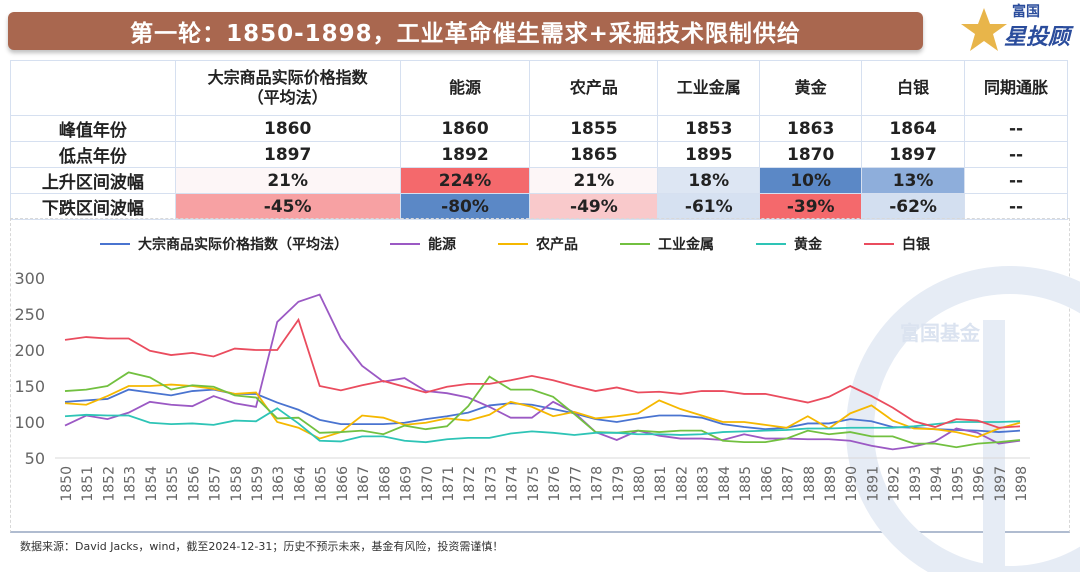 Image resolution: width=1080 pixels, height=572 pixels. I want to click on table-cell: 18%, so click(709, 180).